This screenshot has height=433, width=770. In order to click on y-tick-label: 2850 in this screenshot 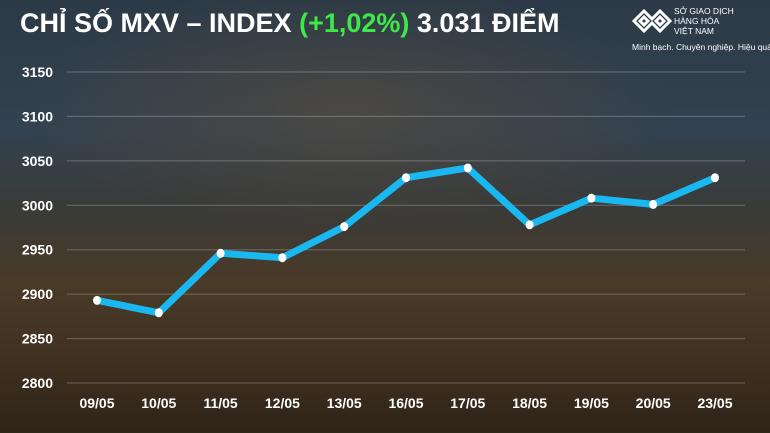, I will do `click(37, 339)`.